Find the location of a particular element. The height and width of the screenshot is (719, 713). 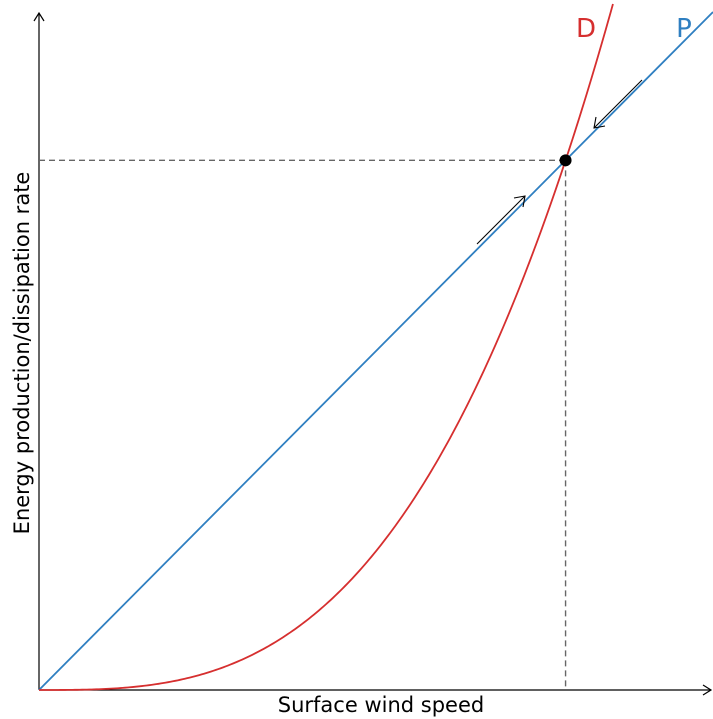

x-axis-title: Surface wind speed is located at coordinates (381, 705).